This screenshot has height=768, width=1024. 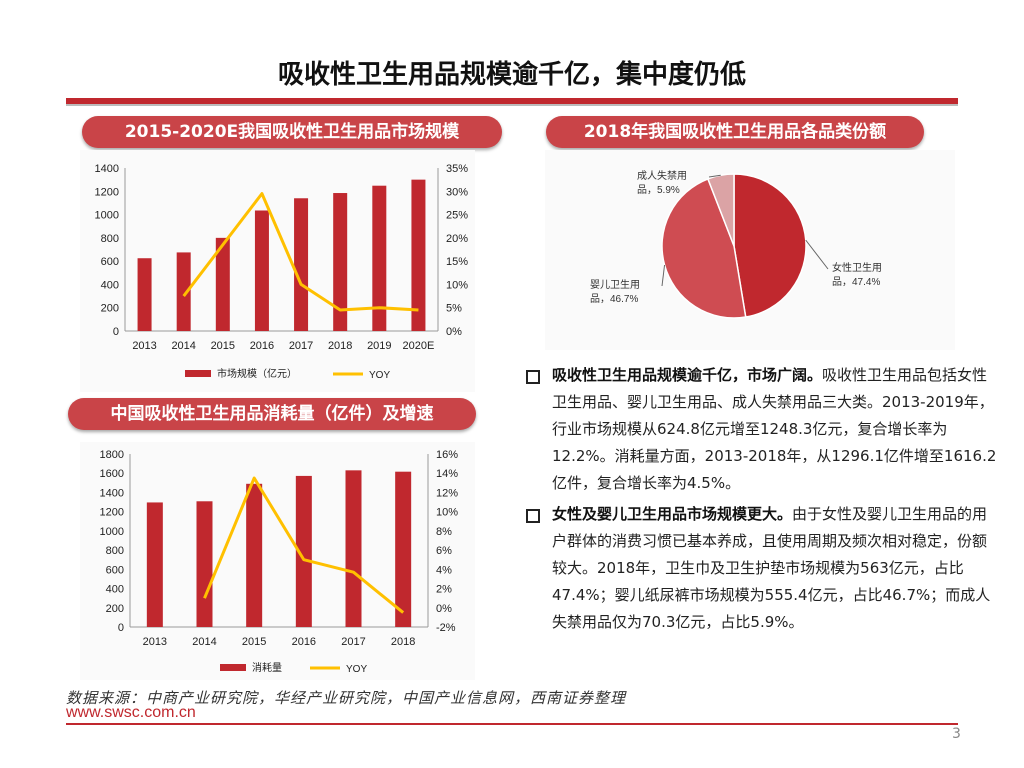 What do you see at coordinates (379, 258) in the screenshot?
I see `bar-2019` at bounding box center [379, 258].